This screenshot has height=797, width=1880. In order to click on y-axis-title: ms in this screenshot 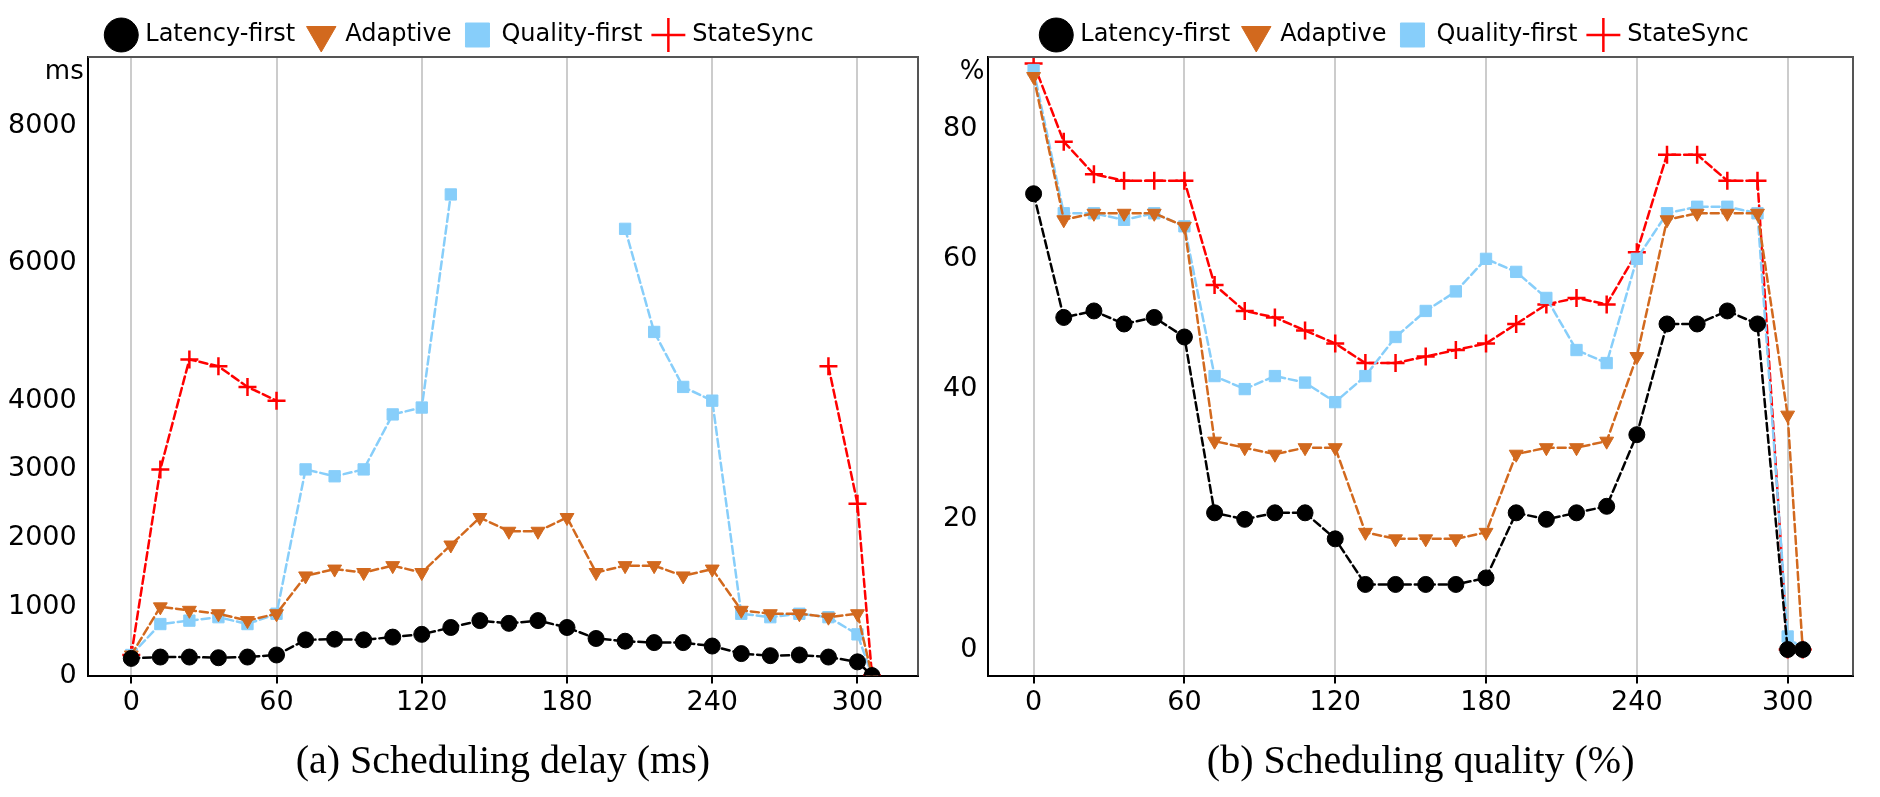, I will do `click(64, 69)`.